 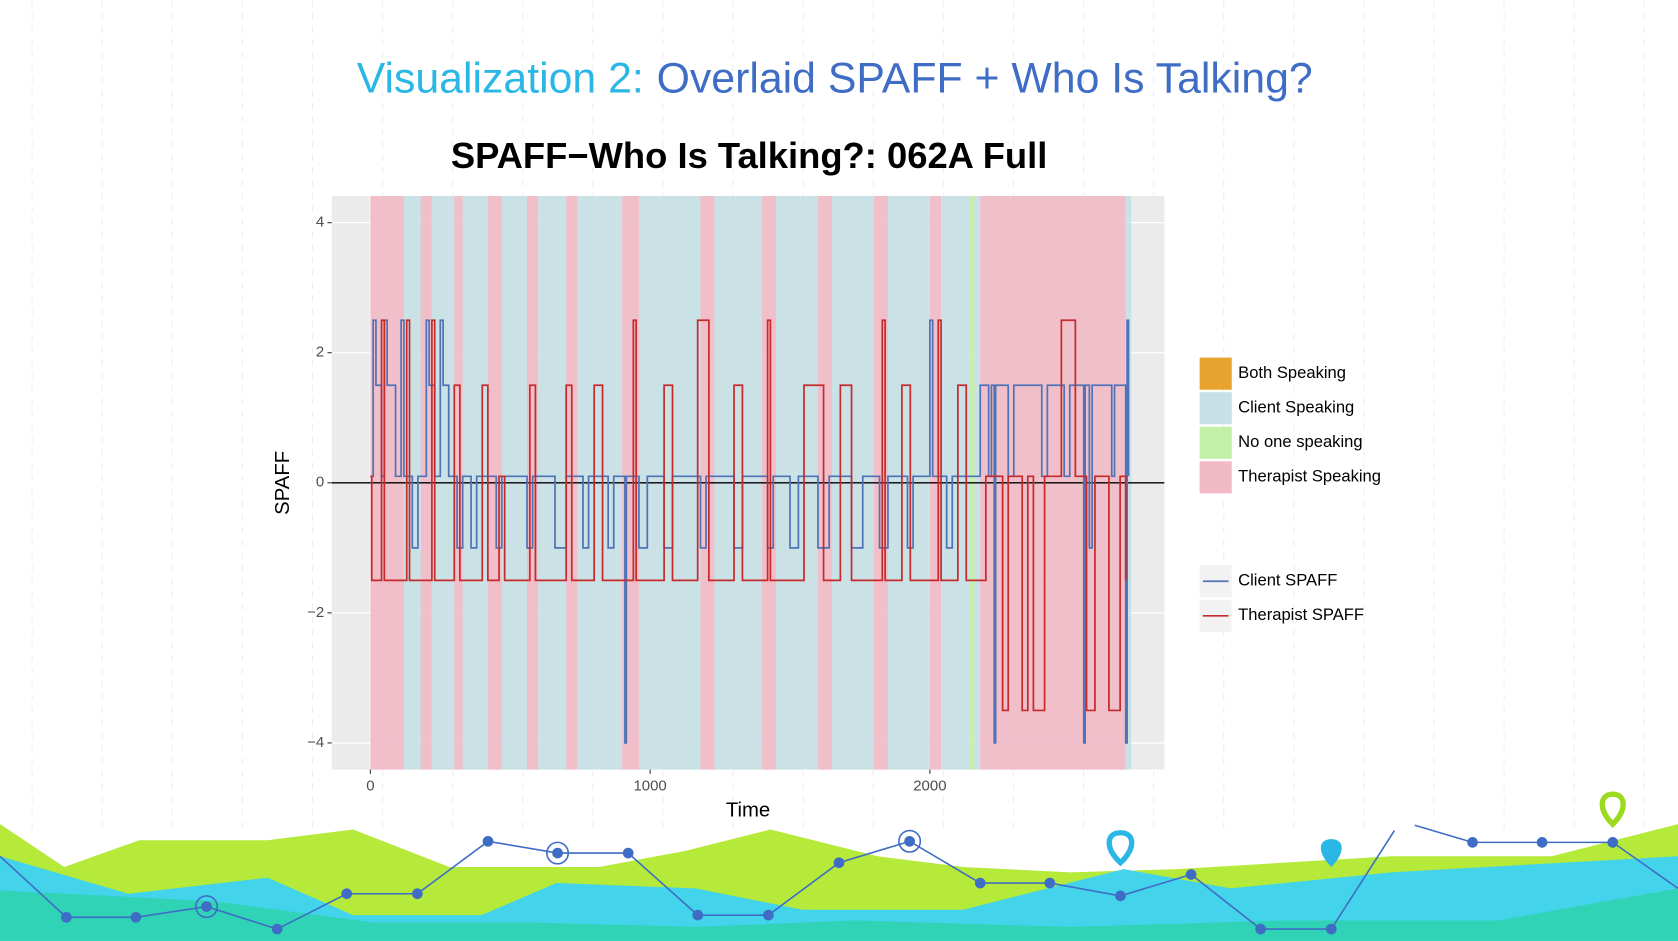 I want to click on y-axis-label: SPAFF, so click(x=283, y=483).